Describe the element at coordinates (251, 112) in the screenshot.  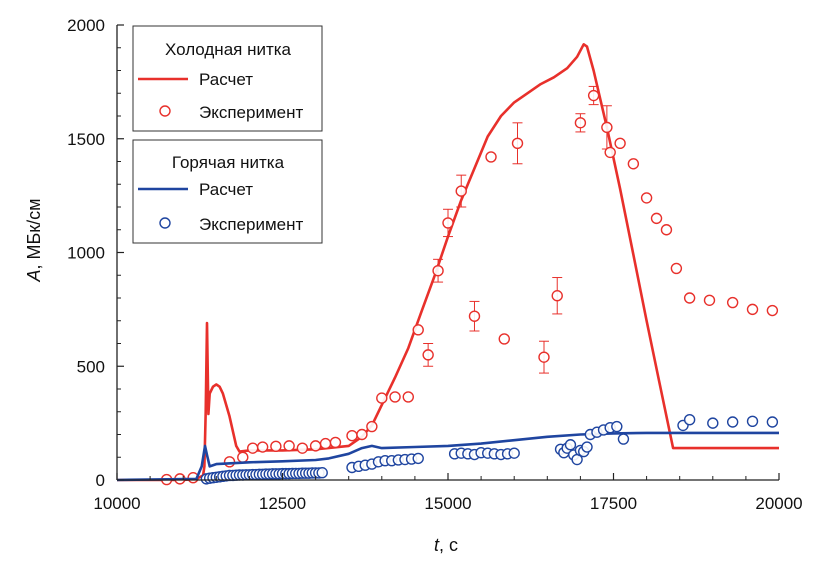
I see `legend-cold-marker-label: Эксперимент` at that location.